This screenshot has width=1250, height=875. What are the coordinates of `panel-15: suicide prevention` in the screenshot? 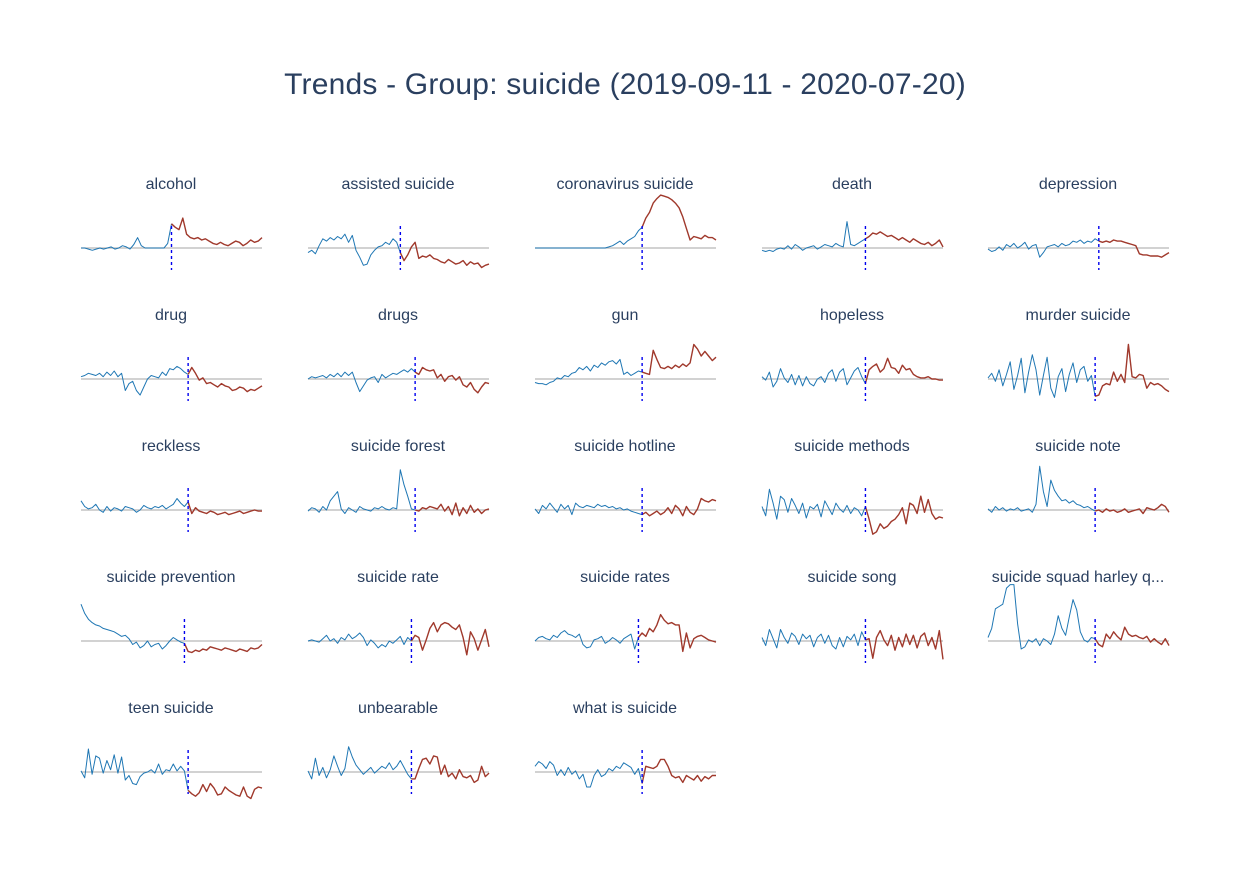 It's located at (171, 634).